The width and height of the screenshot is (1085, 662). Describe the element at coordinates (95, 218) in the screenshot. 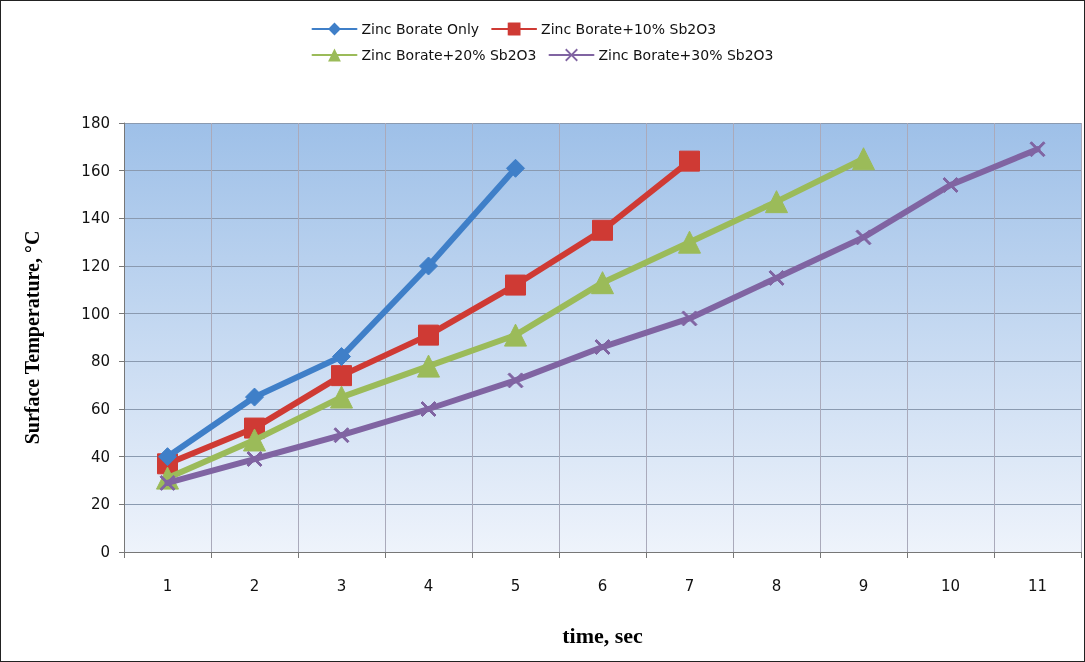

I see `y-tick-label: 140` at that location.